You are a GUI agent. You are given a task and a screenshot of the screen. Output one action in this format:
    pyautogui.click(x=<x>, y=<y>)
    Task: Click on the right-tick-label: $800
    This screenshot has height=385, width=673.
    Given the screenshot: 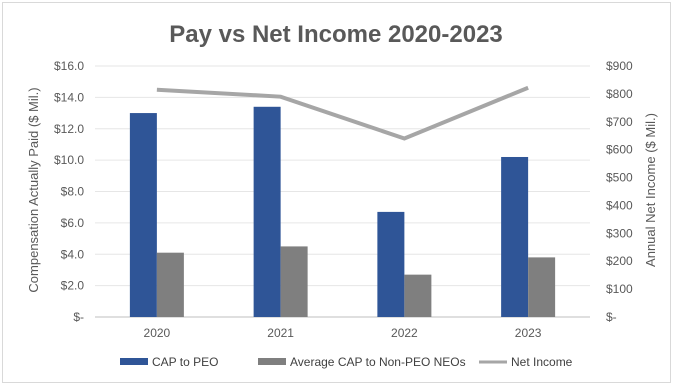 What is the action you would take?
    pyautogui.click(x=619, y=94)
    